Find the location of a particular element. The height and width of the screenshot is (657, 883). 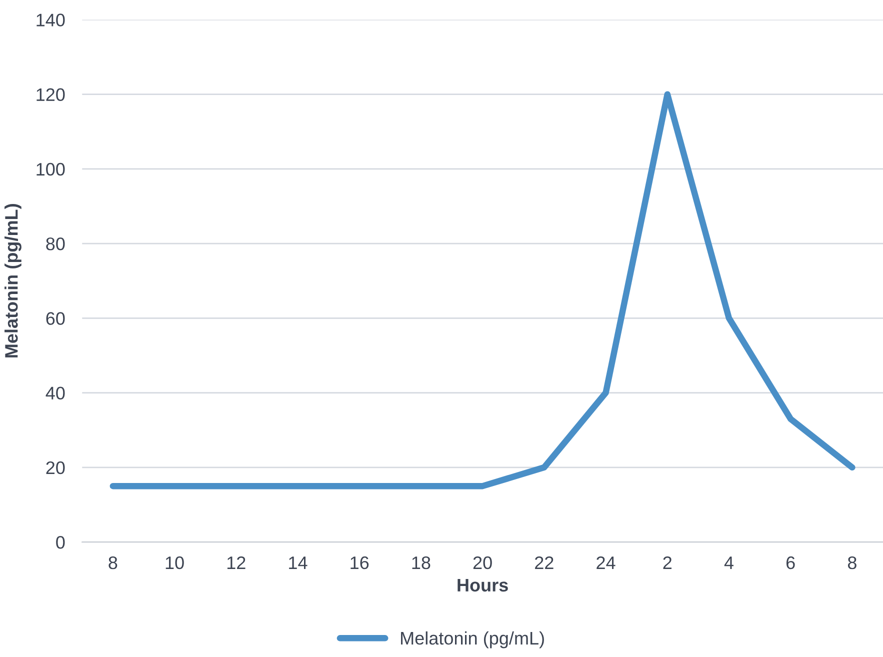

x-tick-label: 2 is located at coordinates (667, 562).